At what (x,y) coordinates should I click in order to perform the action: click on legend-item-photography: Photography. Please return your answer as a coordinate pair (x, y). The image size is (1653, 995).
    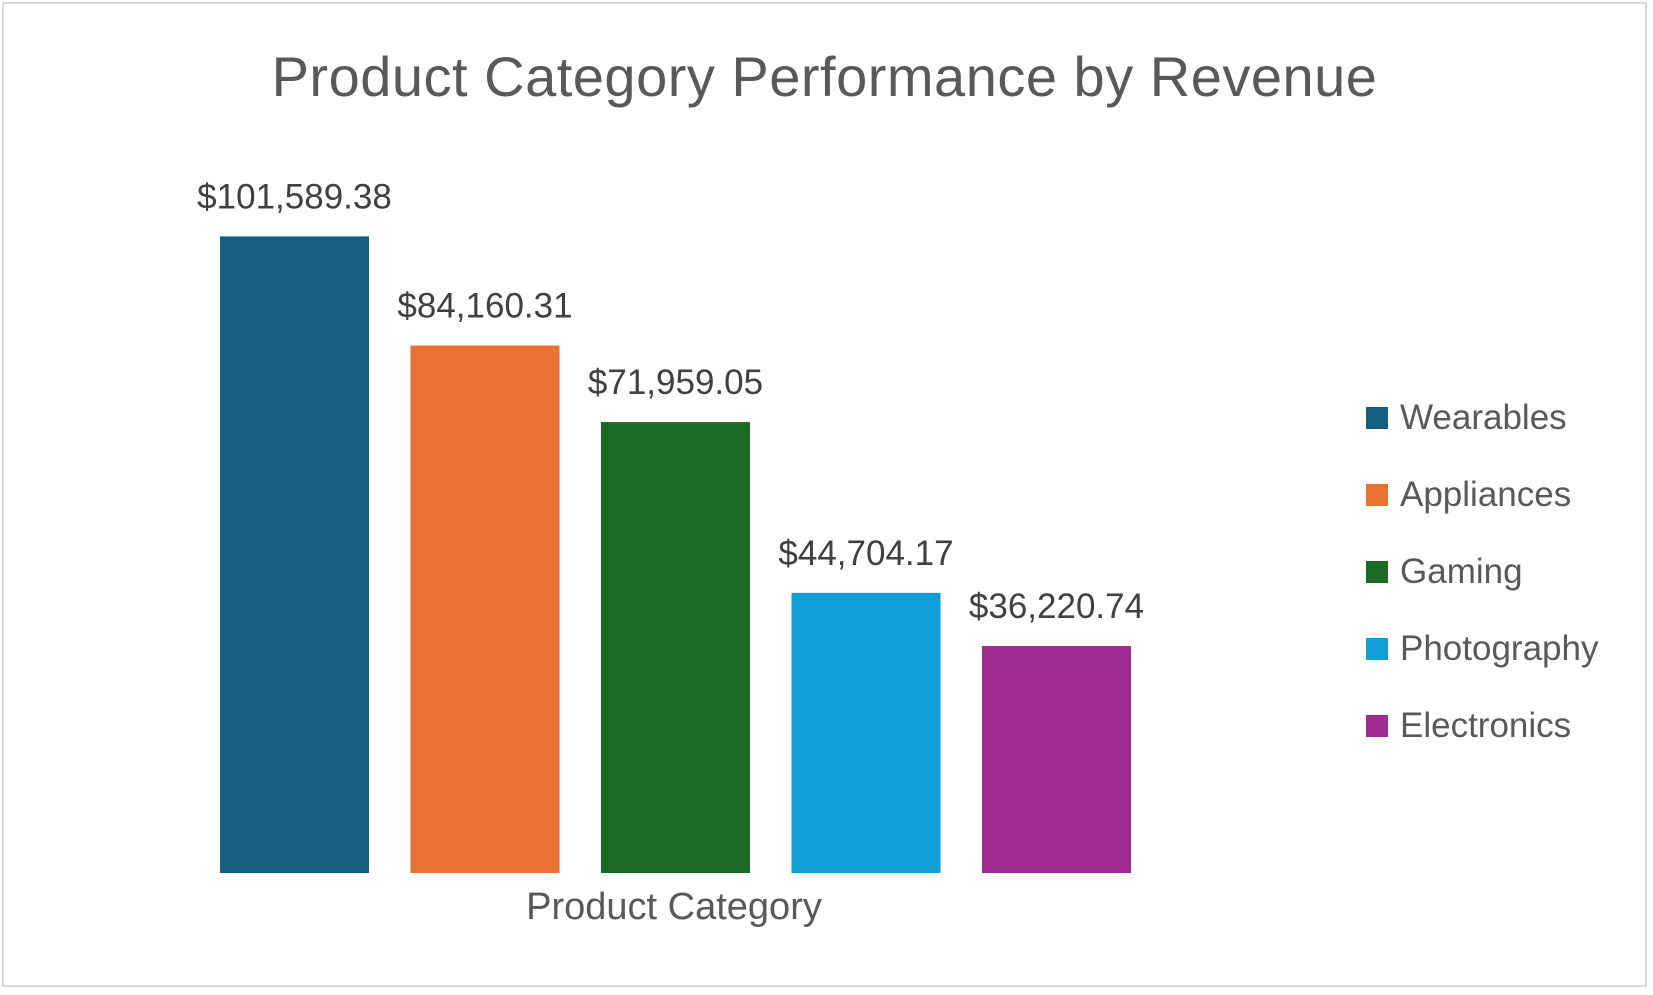
    Looking at the image, I should click on (1482, 648).